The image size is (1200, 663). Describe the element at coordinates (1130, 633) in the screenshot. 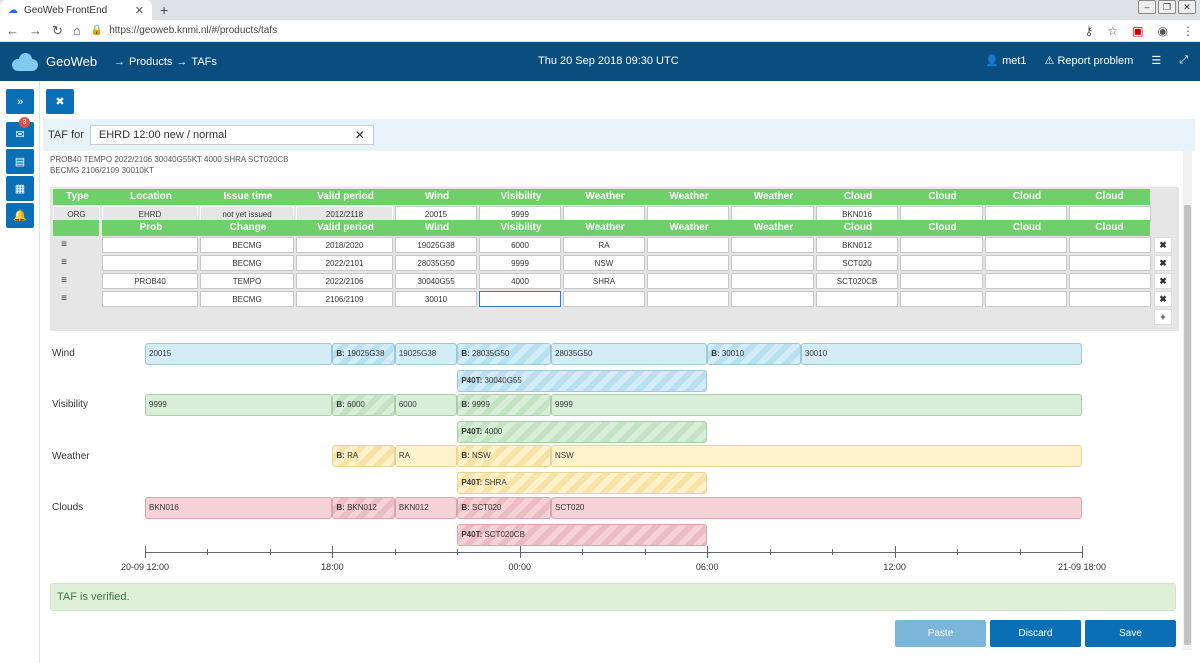

I see `save-button: Save` at that location.